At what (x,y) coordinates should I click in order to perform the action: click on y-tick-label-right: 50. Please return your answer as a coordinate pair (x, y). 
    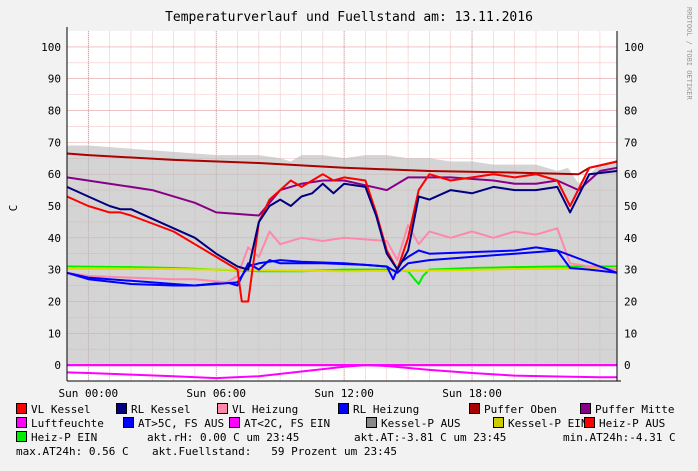
    Looking at the image, I should click on (630, 206).